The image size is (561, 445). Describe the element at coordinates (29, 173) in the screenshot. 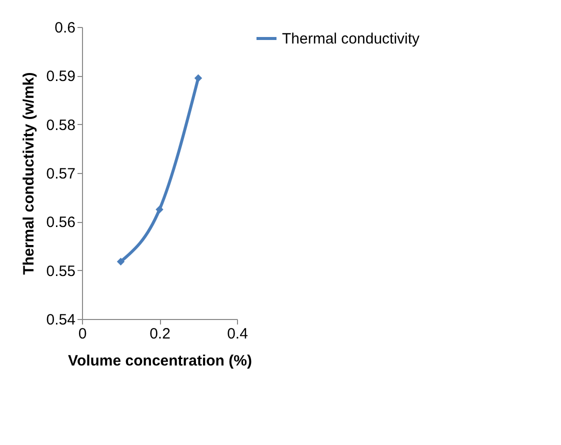

I see `y-axis-title: Thermal conductivity (w/mk)` at that location.